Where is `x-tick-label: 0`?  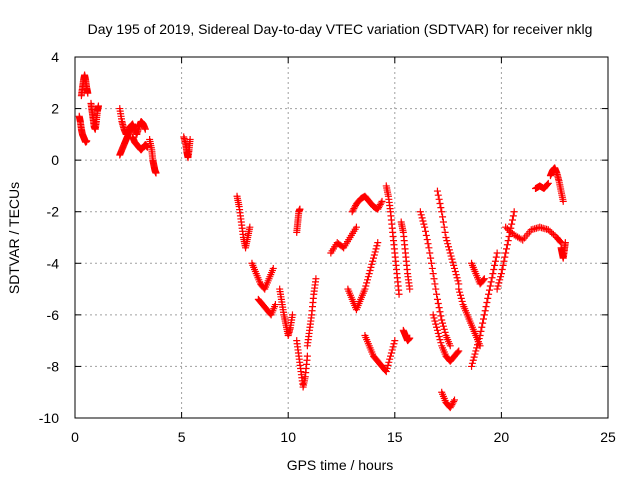 x-tick-label: 0 is located at coordinates (75, 437).